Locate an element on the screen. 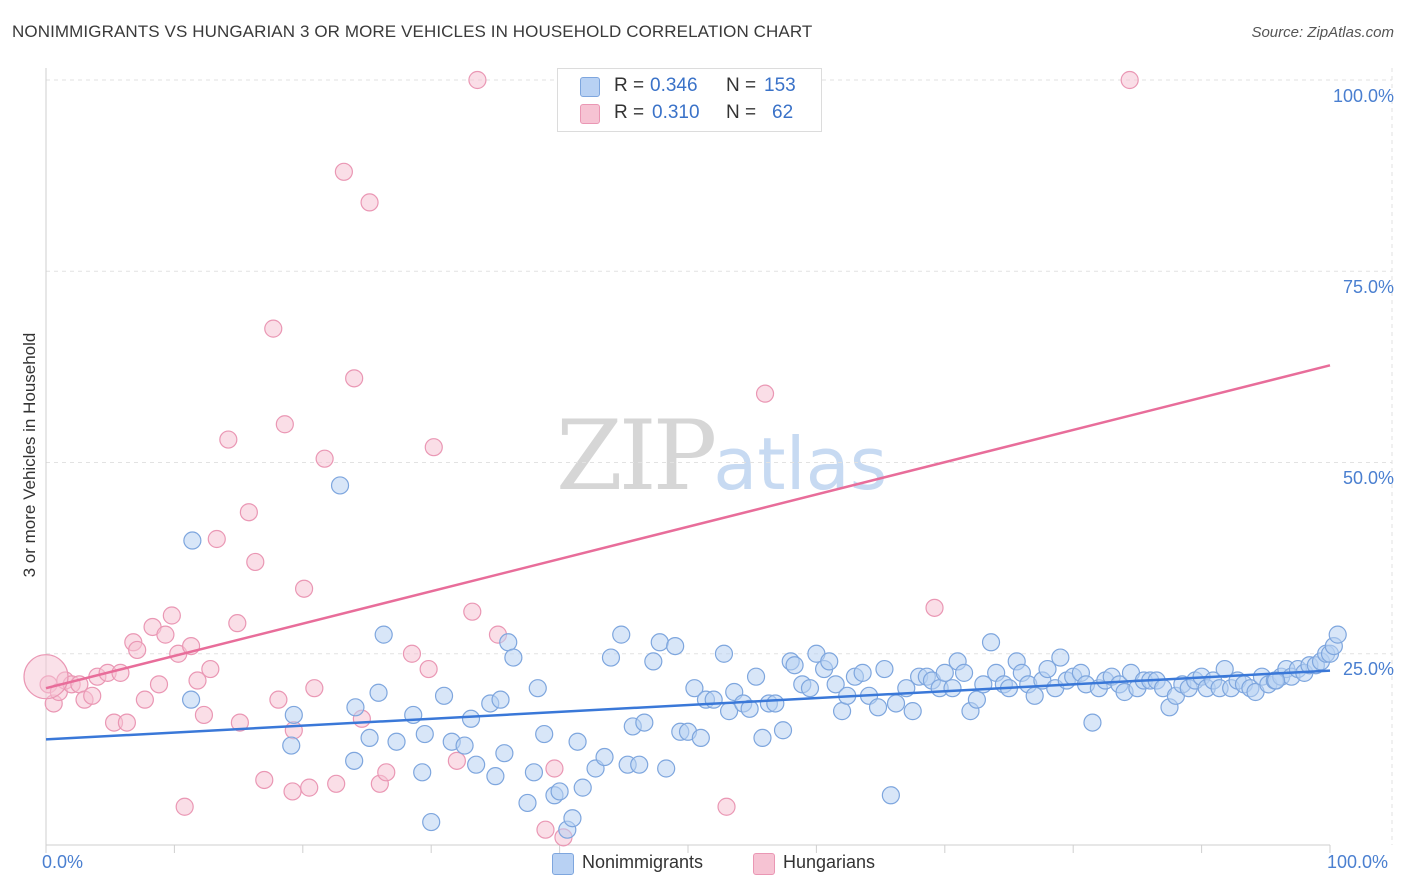 This screenshot has height=892, width=1406. legend-r-value: 0.346 is located at coordinates (674, 85).